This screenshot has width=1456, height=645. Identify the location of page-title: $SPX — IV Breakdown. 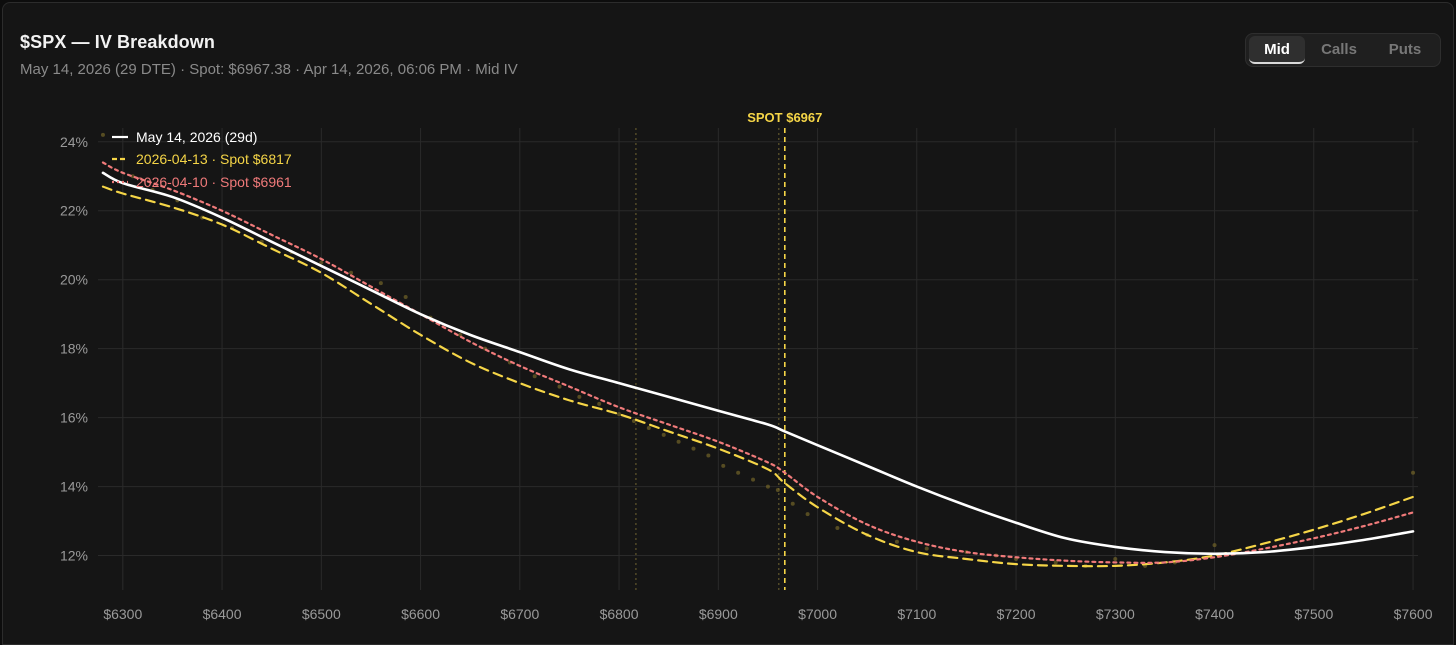
(117, 42).